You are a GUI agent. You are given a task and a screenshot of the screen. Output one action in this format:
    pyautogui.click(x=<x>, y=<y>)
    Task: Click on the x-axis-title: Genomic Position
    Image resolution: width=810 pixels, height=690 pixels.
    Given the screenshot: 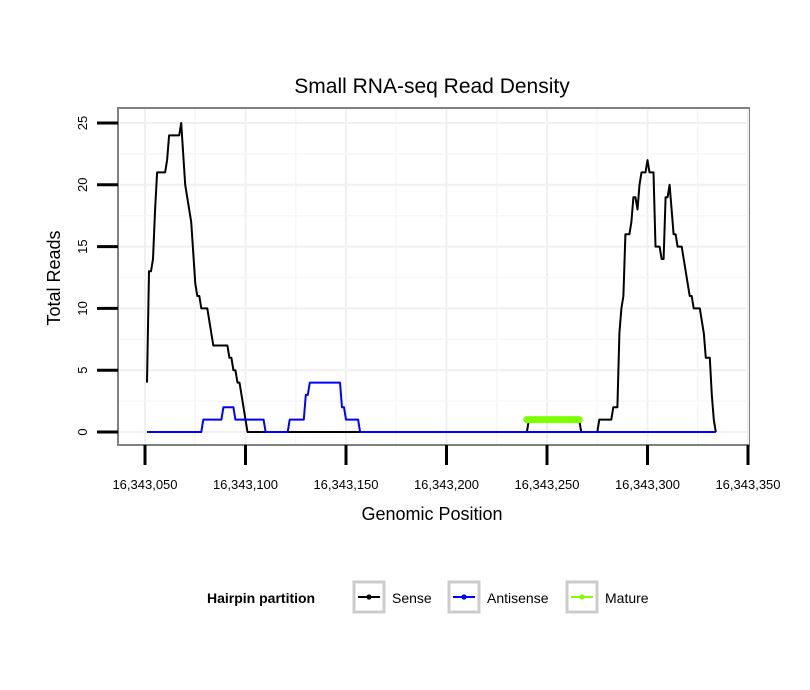 What is the action you would take?
    pyautogui.click(x=431, y=514)
    